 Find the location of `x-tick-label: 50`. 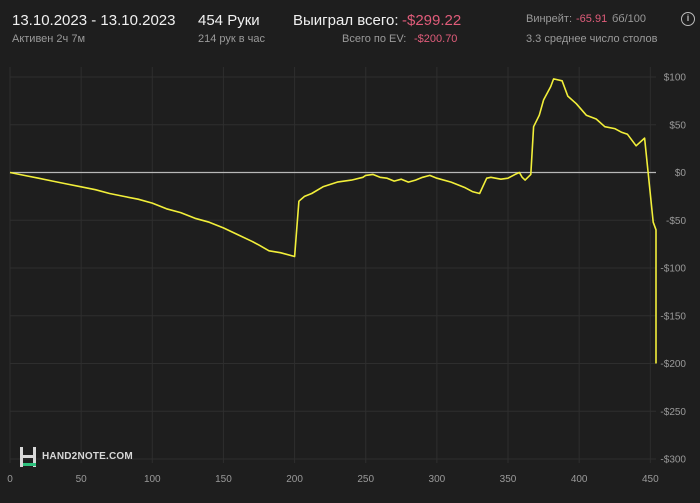

x-tick-label: 50 is located at coordinates (82, 479).